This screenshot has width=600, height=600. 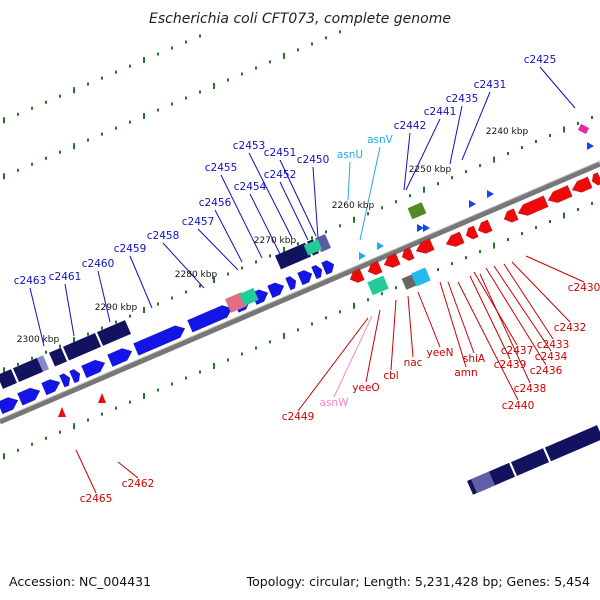 What do you see at coordinates (440, 112) in the screenshot?
I see `feature-label-c2441: c2441` at bounding box center [440, 112].